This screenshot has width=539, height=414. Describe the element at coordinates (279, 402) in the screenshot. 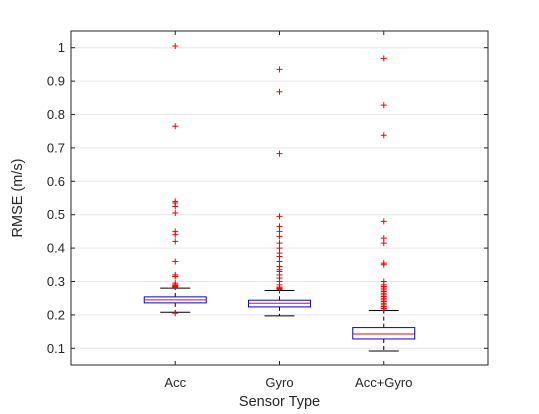

I see `x-axis-title: Sensor Type` at that location.